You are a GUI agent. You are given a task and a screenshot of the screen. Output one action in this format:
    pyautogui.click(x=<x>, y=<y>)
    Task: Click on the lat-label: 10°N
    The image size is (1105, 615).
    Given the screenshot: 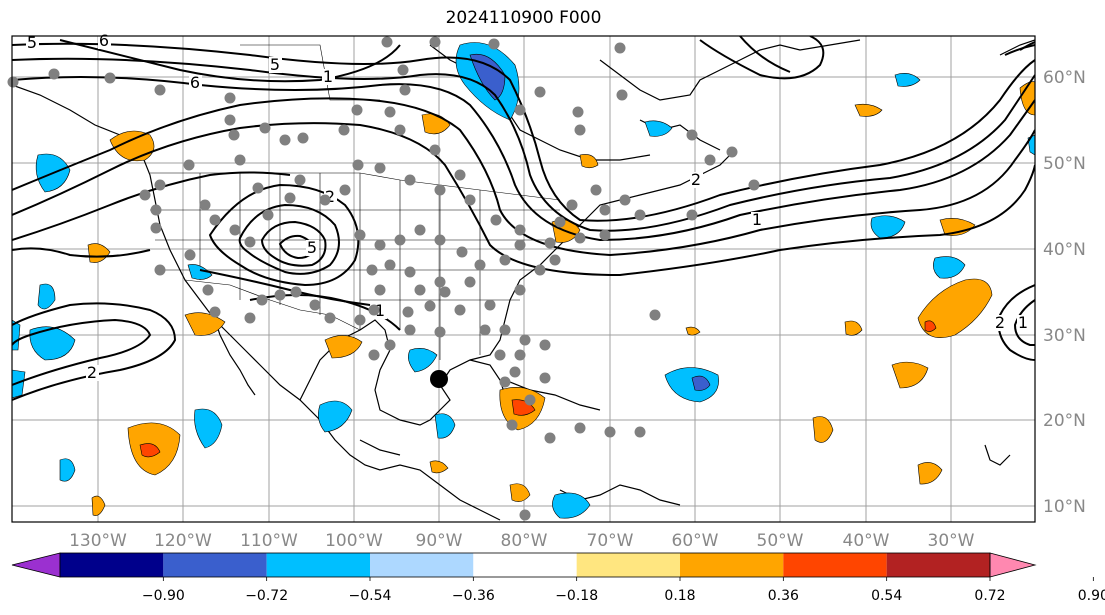 What is the action you would take?
    pyautogui.click(x=1064, y=507)
    